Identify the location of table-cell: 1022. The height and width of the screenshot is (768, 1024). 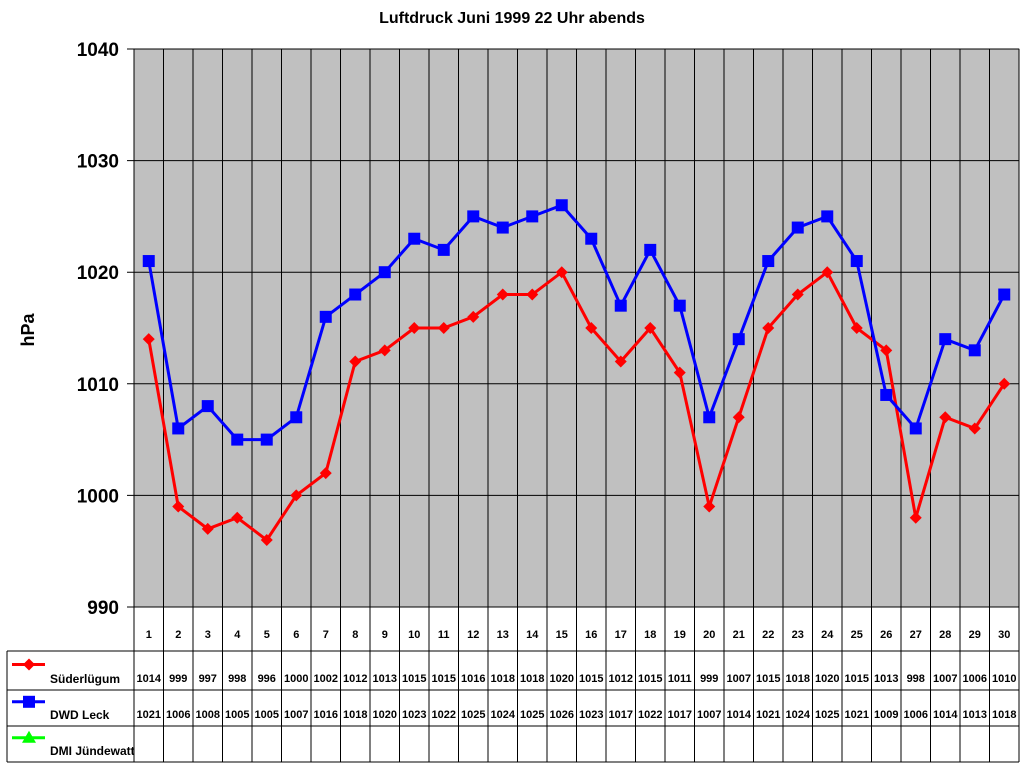
(650, 715).